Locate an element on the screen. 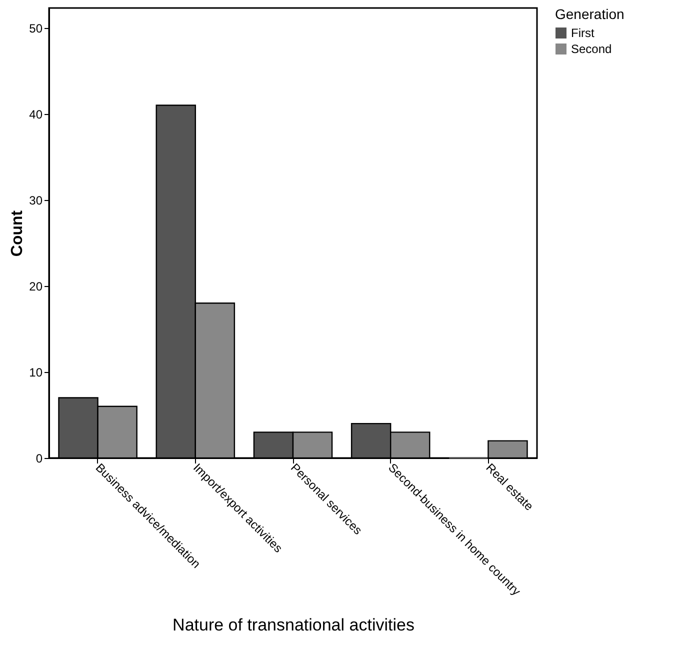 The height and width of the screenshot is (656, 696). y-tick-label: 20 is located at coordinates (36, 286).